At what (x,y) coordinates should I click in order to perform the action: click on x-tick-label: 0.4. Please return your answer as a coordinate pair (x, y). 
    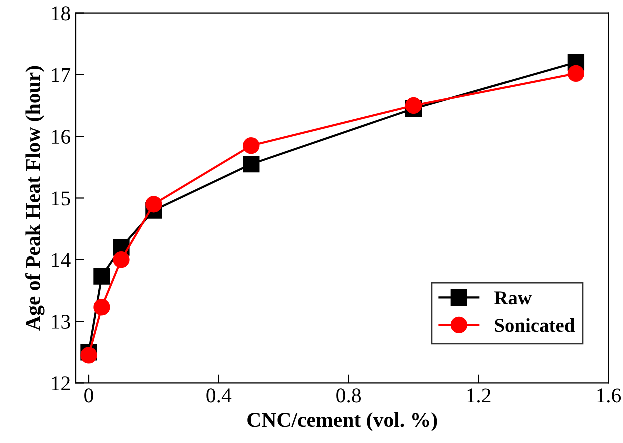
    Looking at the image, I should click on (219, 395).